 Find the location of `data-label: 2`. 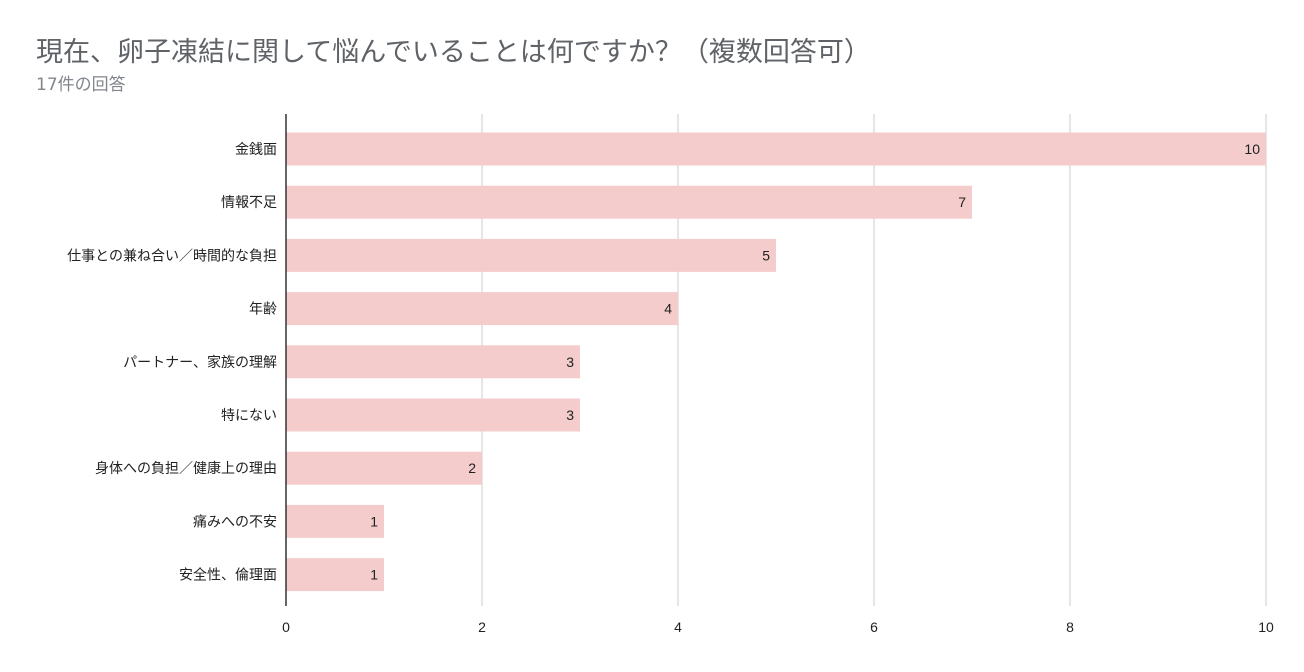

data-label: 2 is located at coordinates (472, 468).